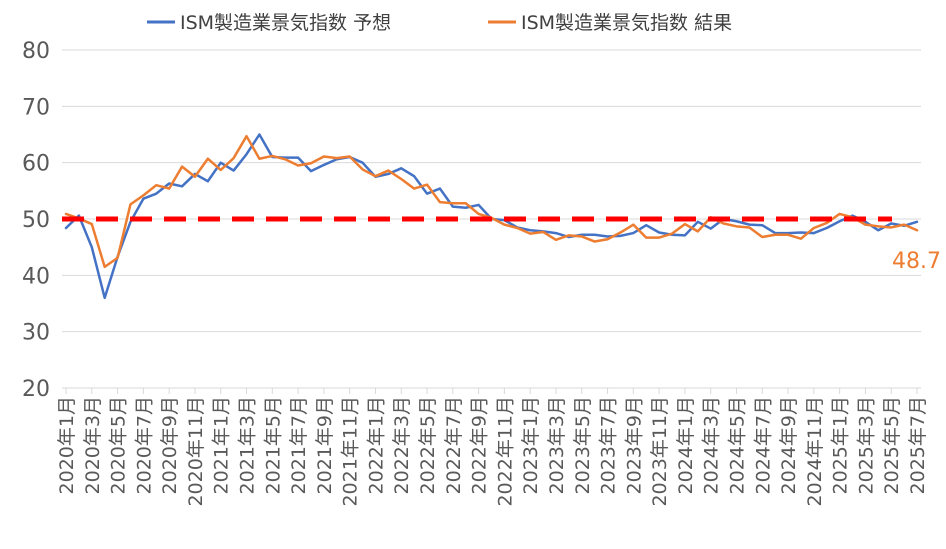 The width and height of the screenshot is (946, 549). I want to click on x-tick-label: 2021年9月, so click(325, 445).